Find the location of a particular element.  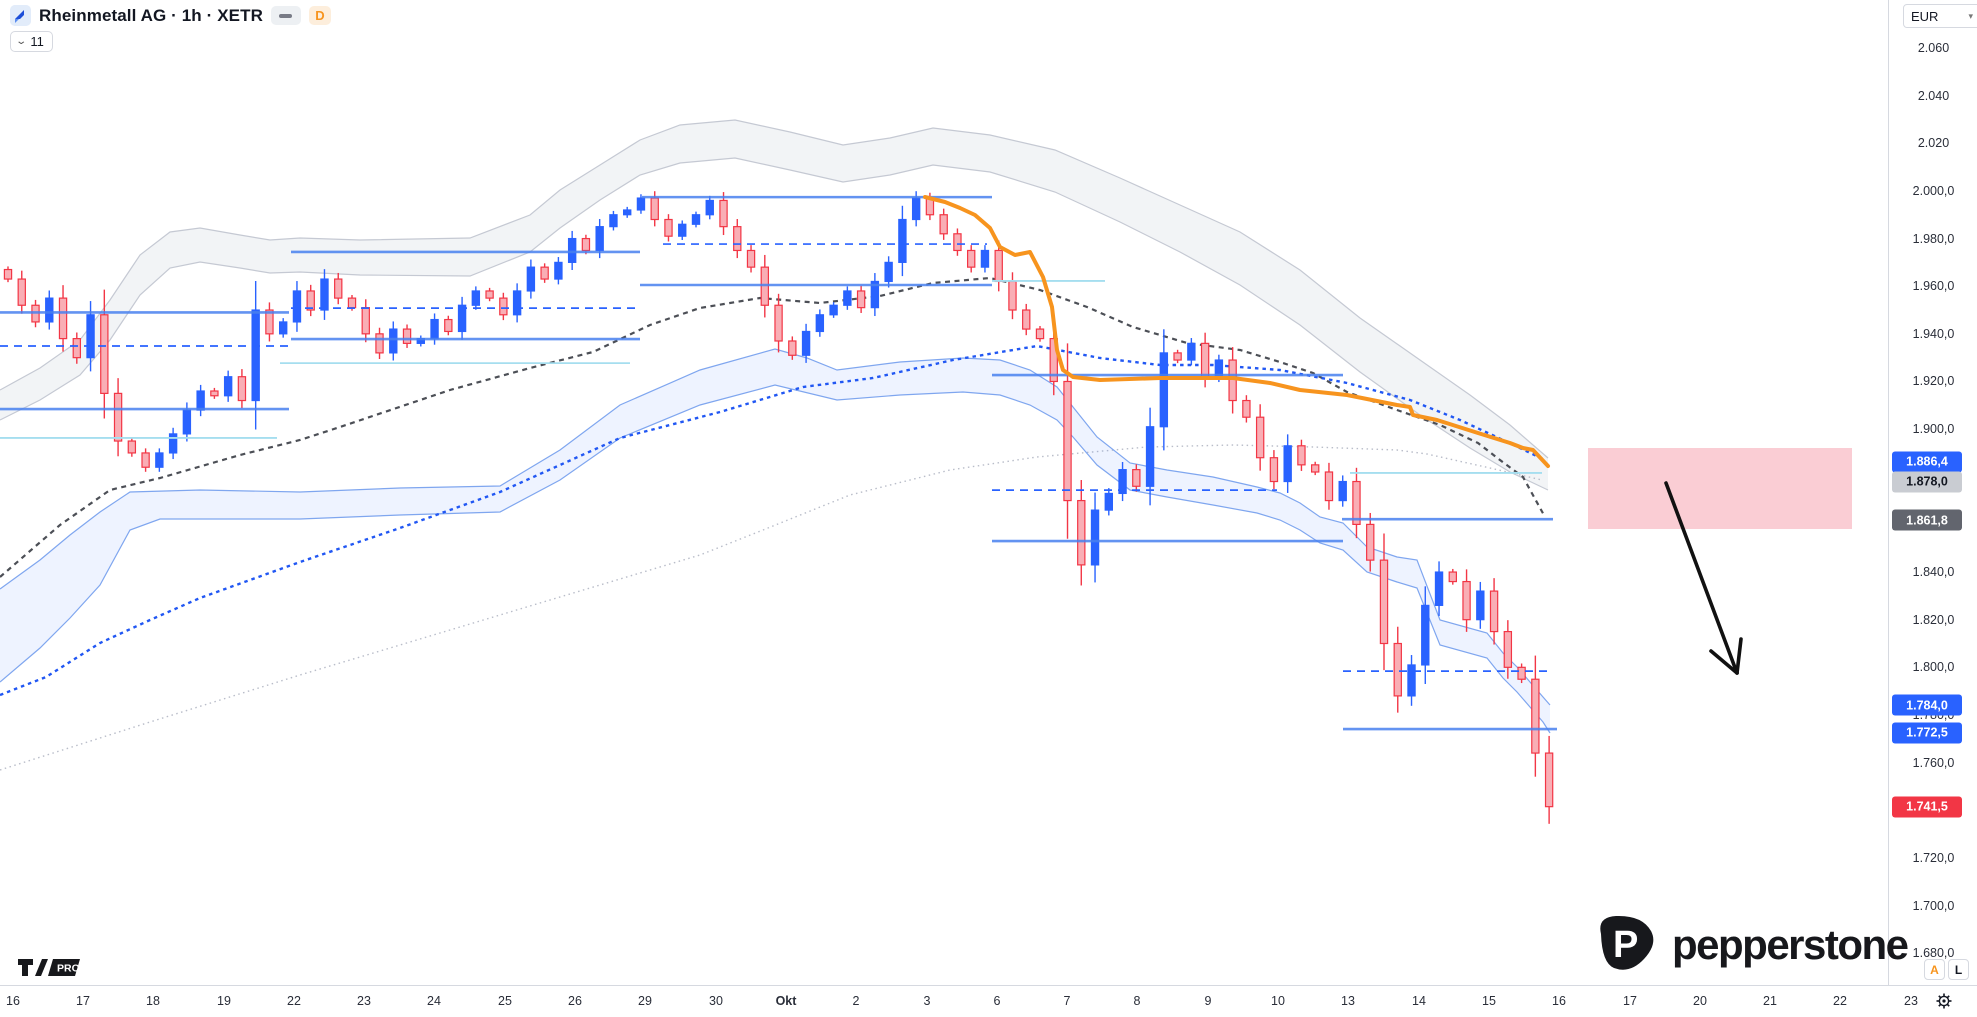

currency-selector: EUR ▾ is located at coordinates (1940, 16).